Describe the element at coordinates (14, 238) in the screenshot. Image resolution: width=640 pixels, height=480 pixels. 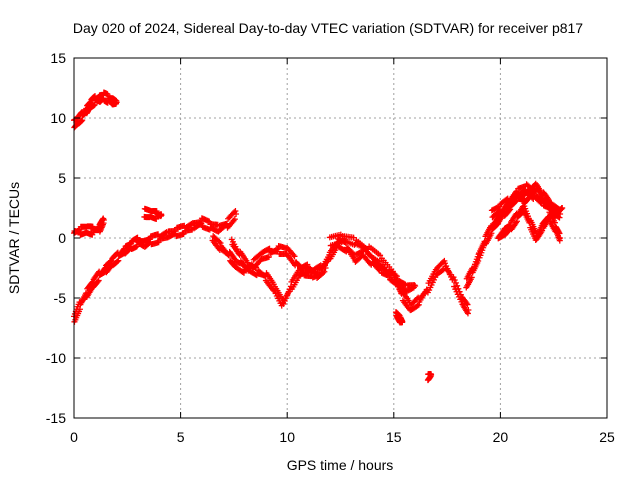
I see `y-axis-label: SDTVAR / TECUs` at that location.